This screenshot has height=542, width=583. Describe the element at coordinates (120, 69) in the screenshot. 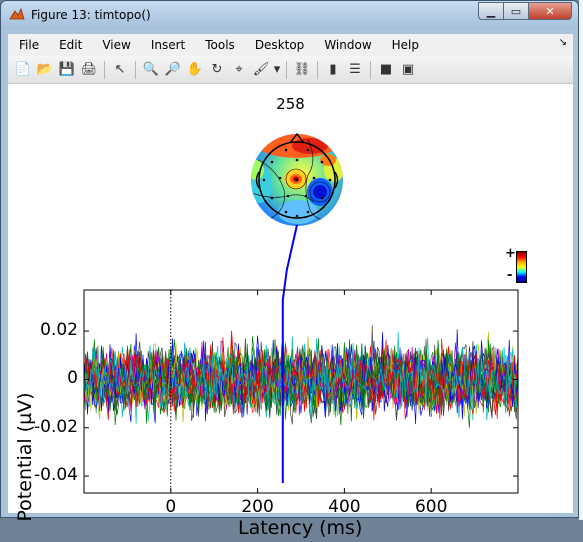

I see `edit-plot-arrow-icon: ↖` at that location.